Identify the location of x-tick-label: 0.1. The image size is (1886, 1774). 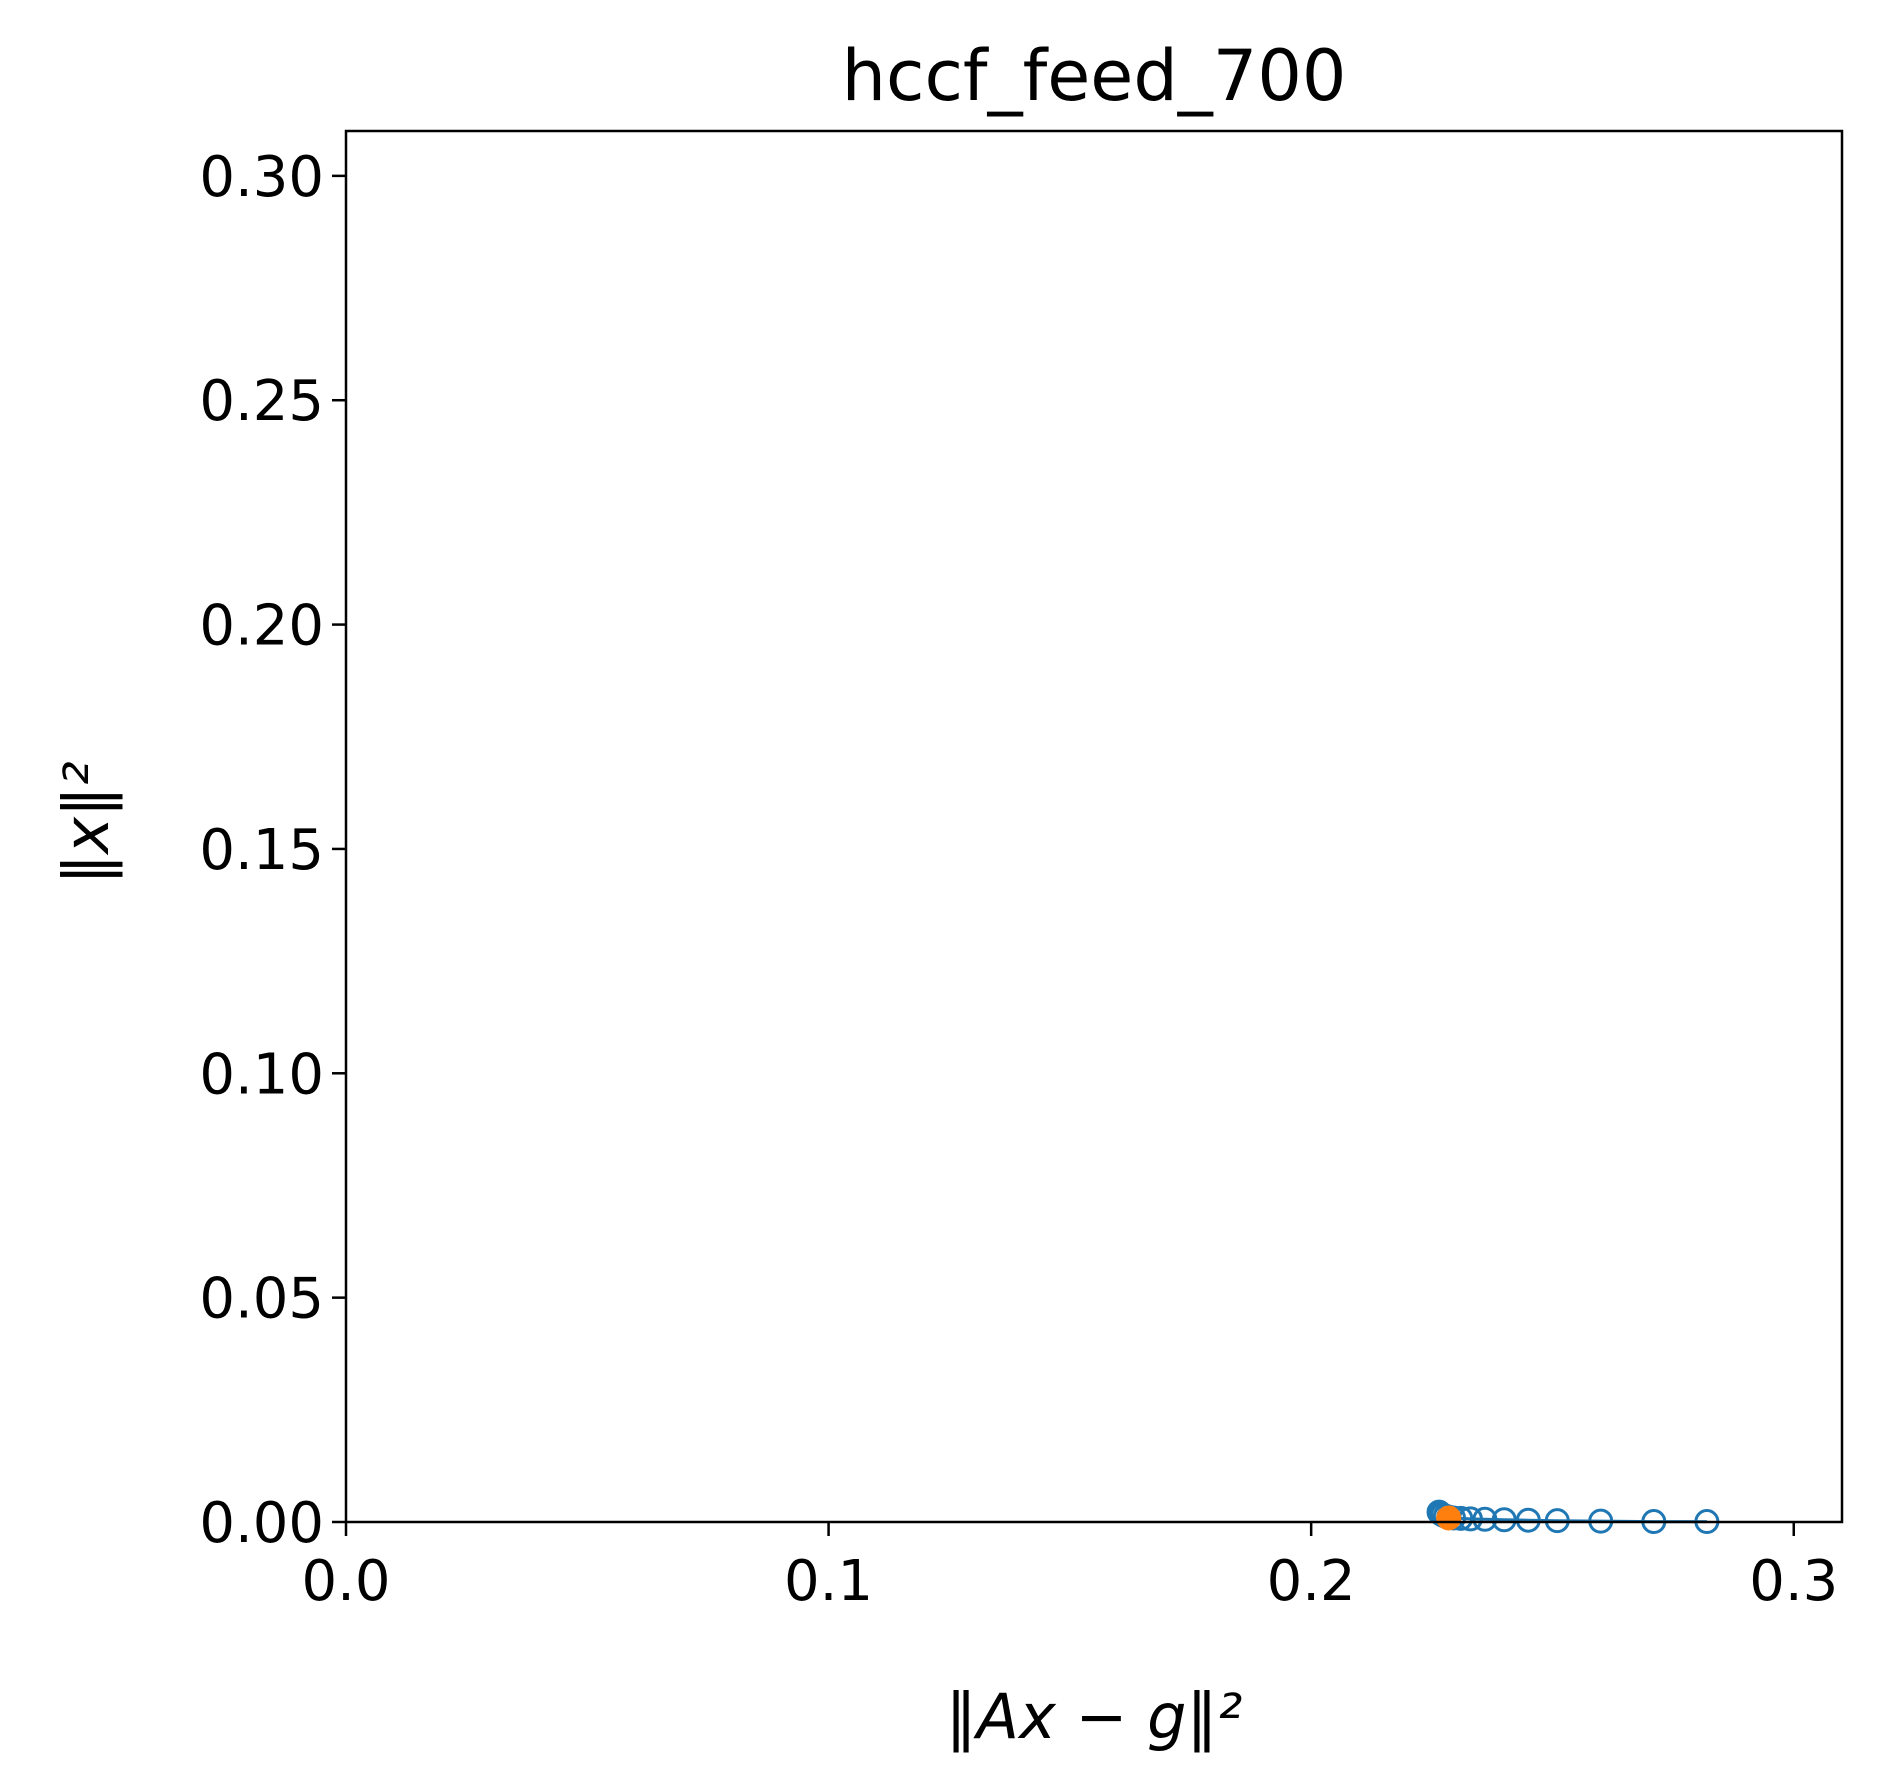
(828, 1581).